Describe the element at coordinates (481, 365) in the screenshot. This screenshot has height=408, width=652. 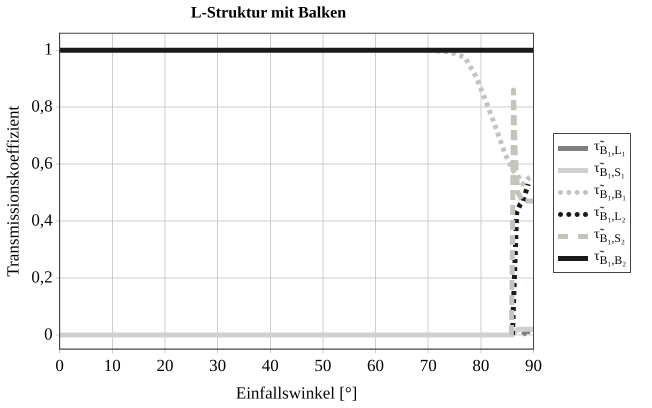
I see `x-tick-label: 80` at that location.